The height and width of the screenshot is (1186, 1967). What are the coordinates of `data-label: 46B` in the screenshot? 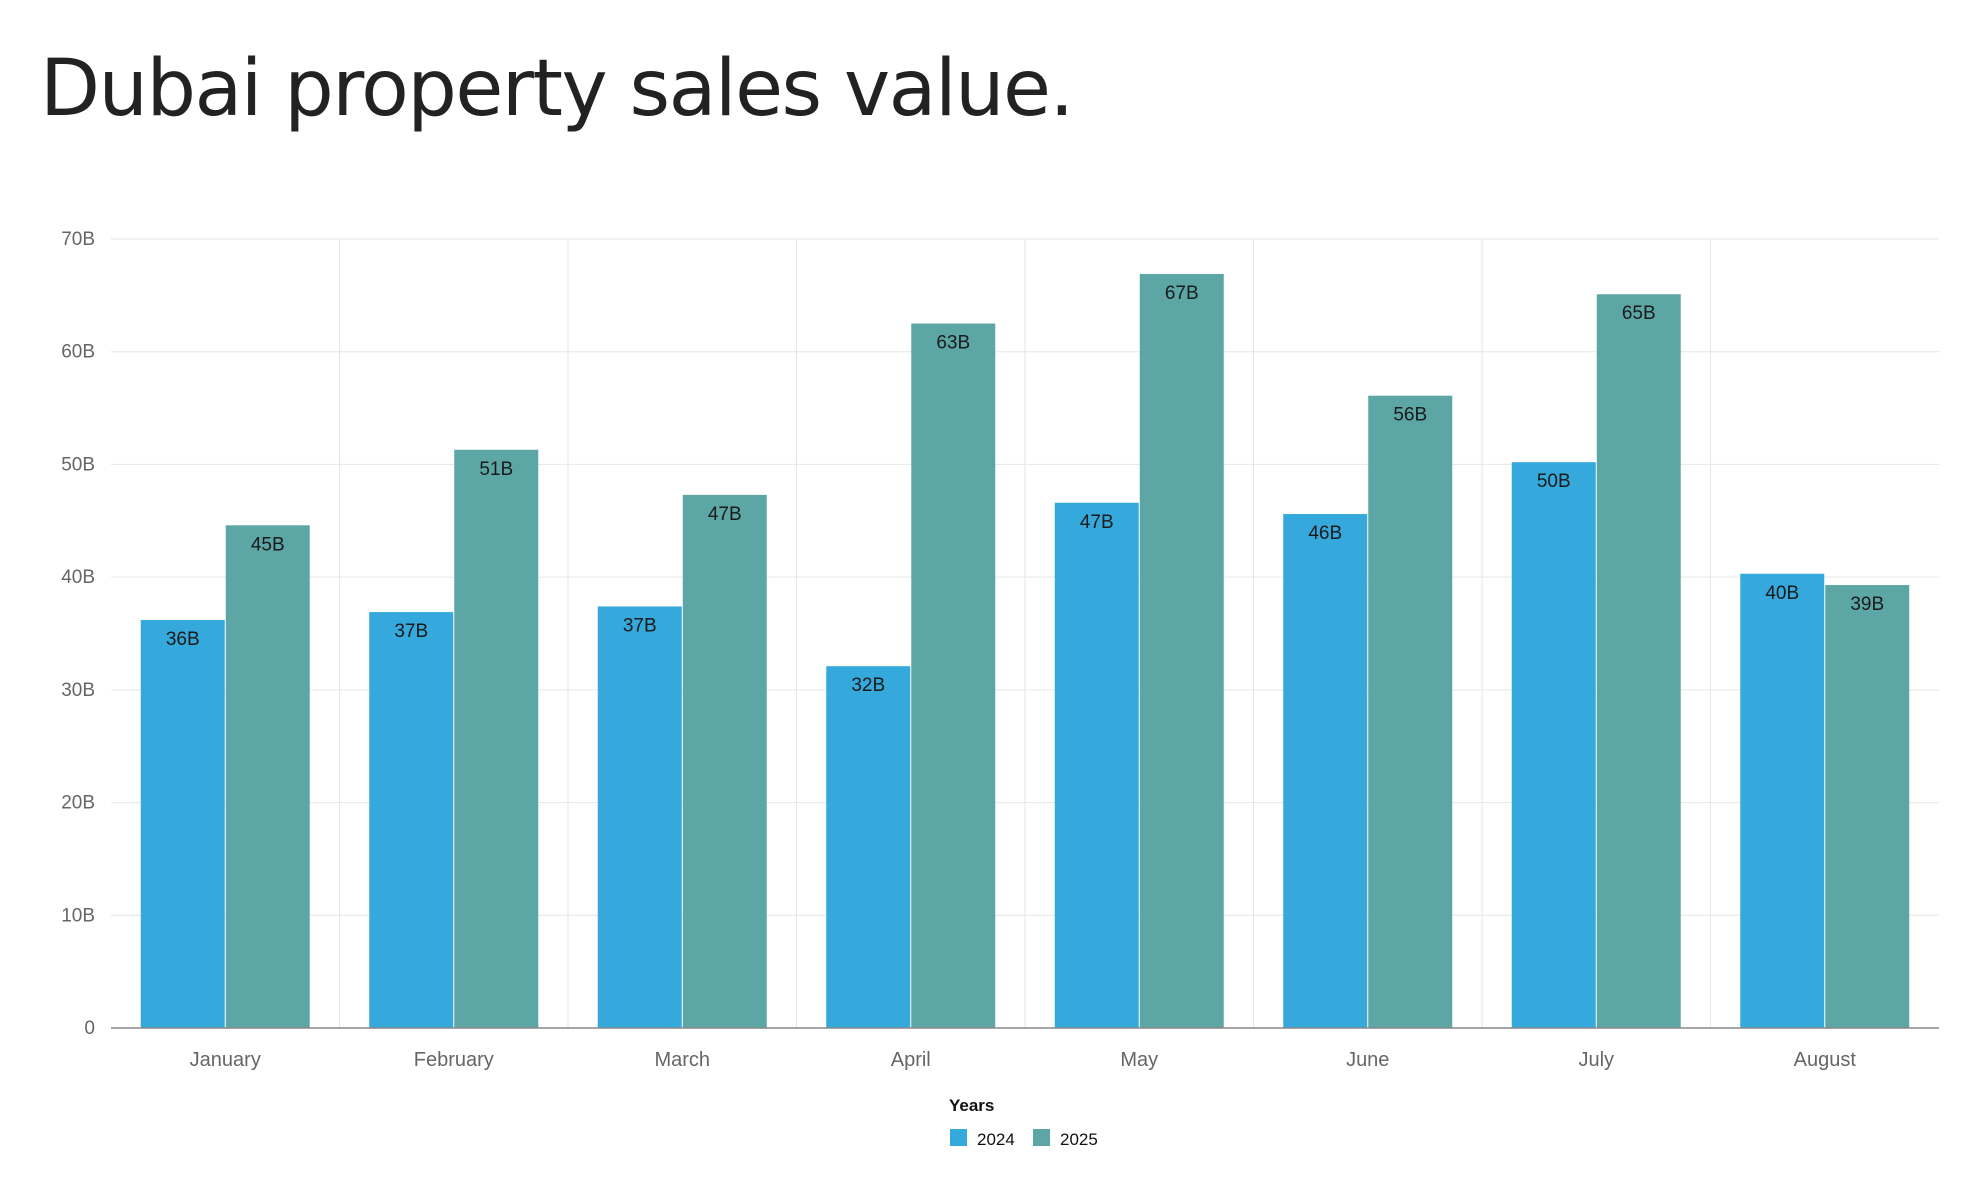 It's located at (1325, 533).